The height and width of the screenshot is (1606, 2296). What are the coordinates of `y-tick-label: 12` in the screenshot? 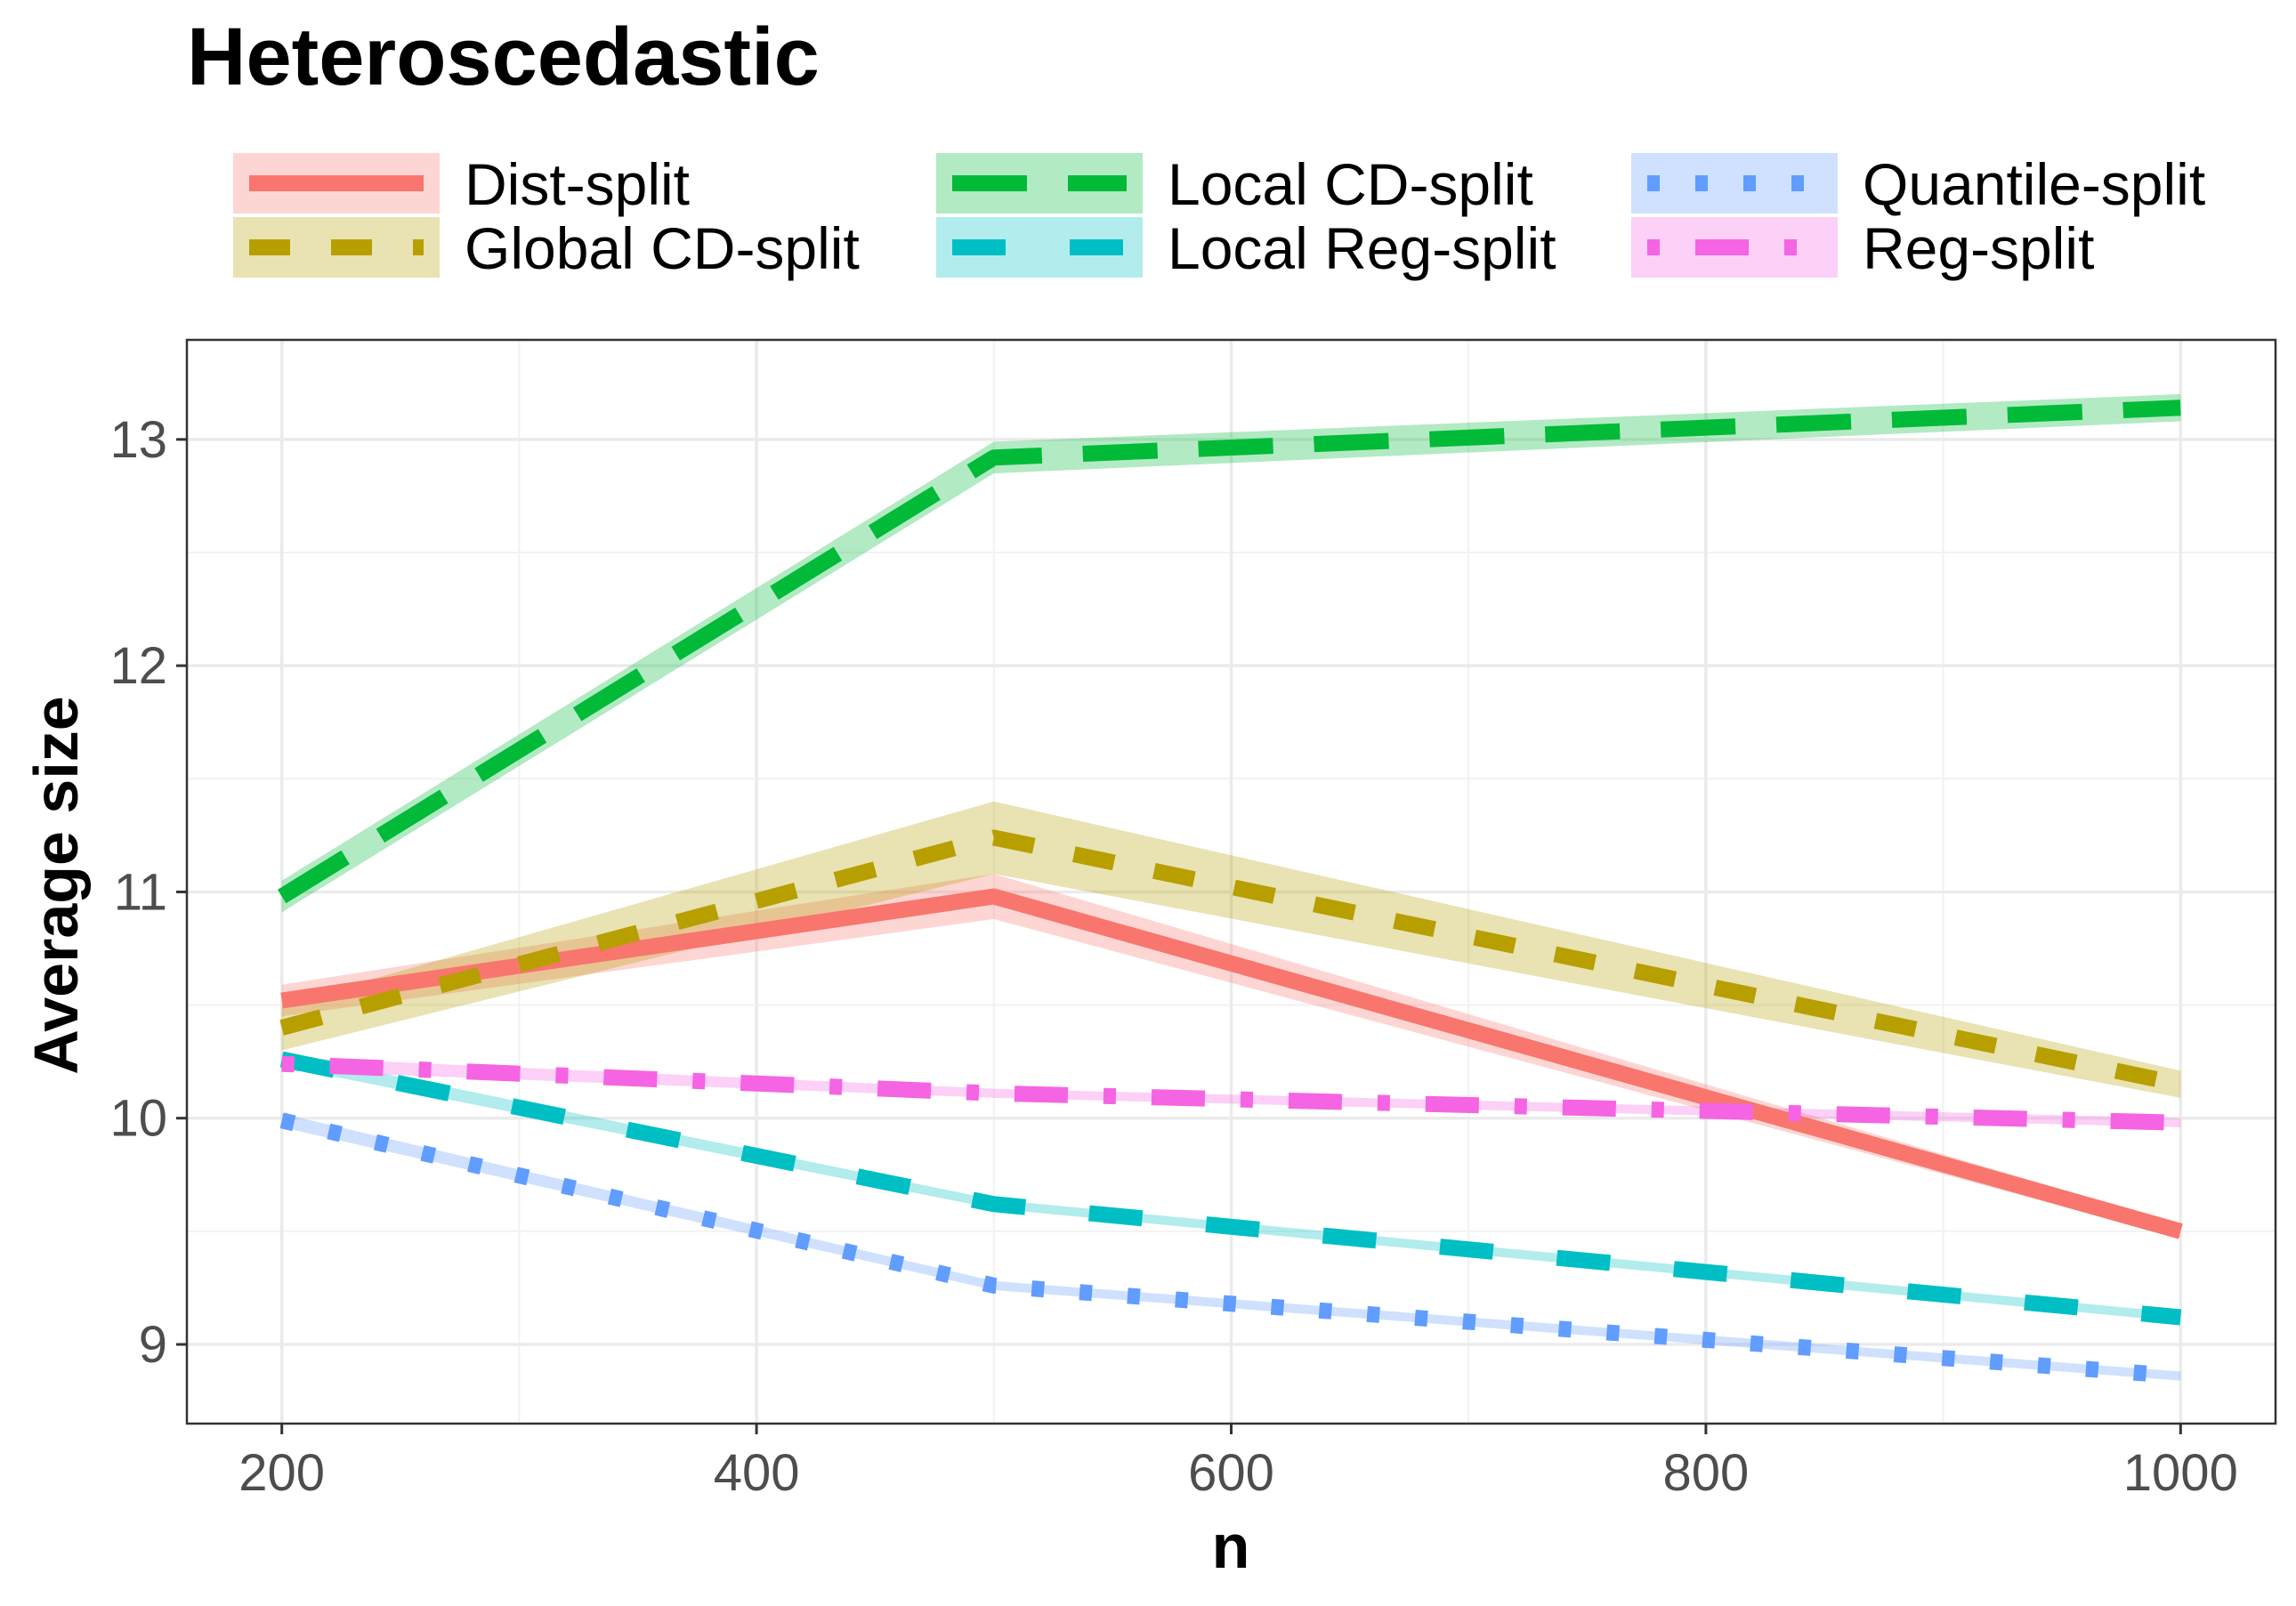 It's located at (138, 666).